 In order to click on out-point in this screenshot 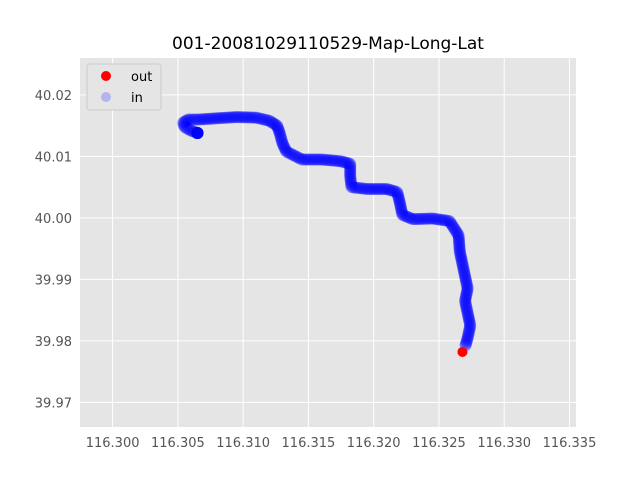, I will do `click(462, 351)`.